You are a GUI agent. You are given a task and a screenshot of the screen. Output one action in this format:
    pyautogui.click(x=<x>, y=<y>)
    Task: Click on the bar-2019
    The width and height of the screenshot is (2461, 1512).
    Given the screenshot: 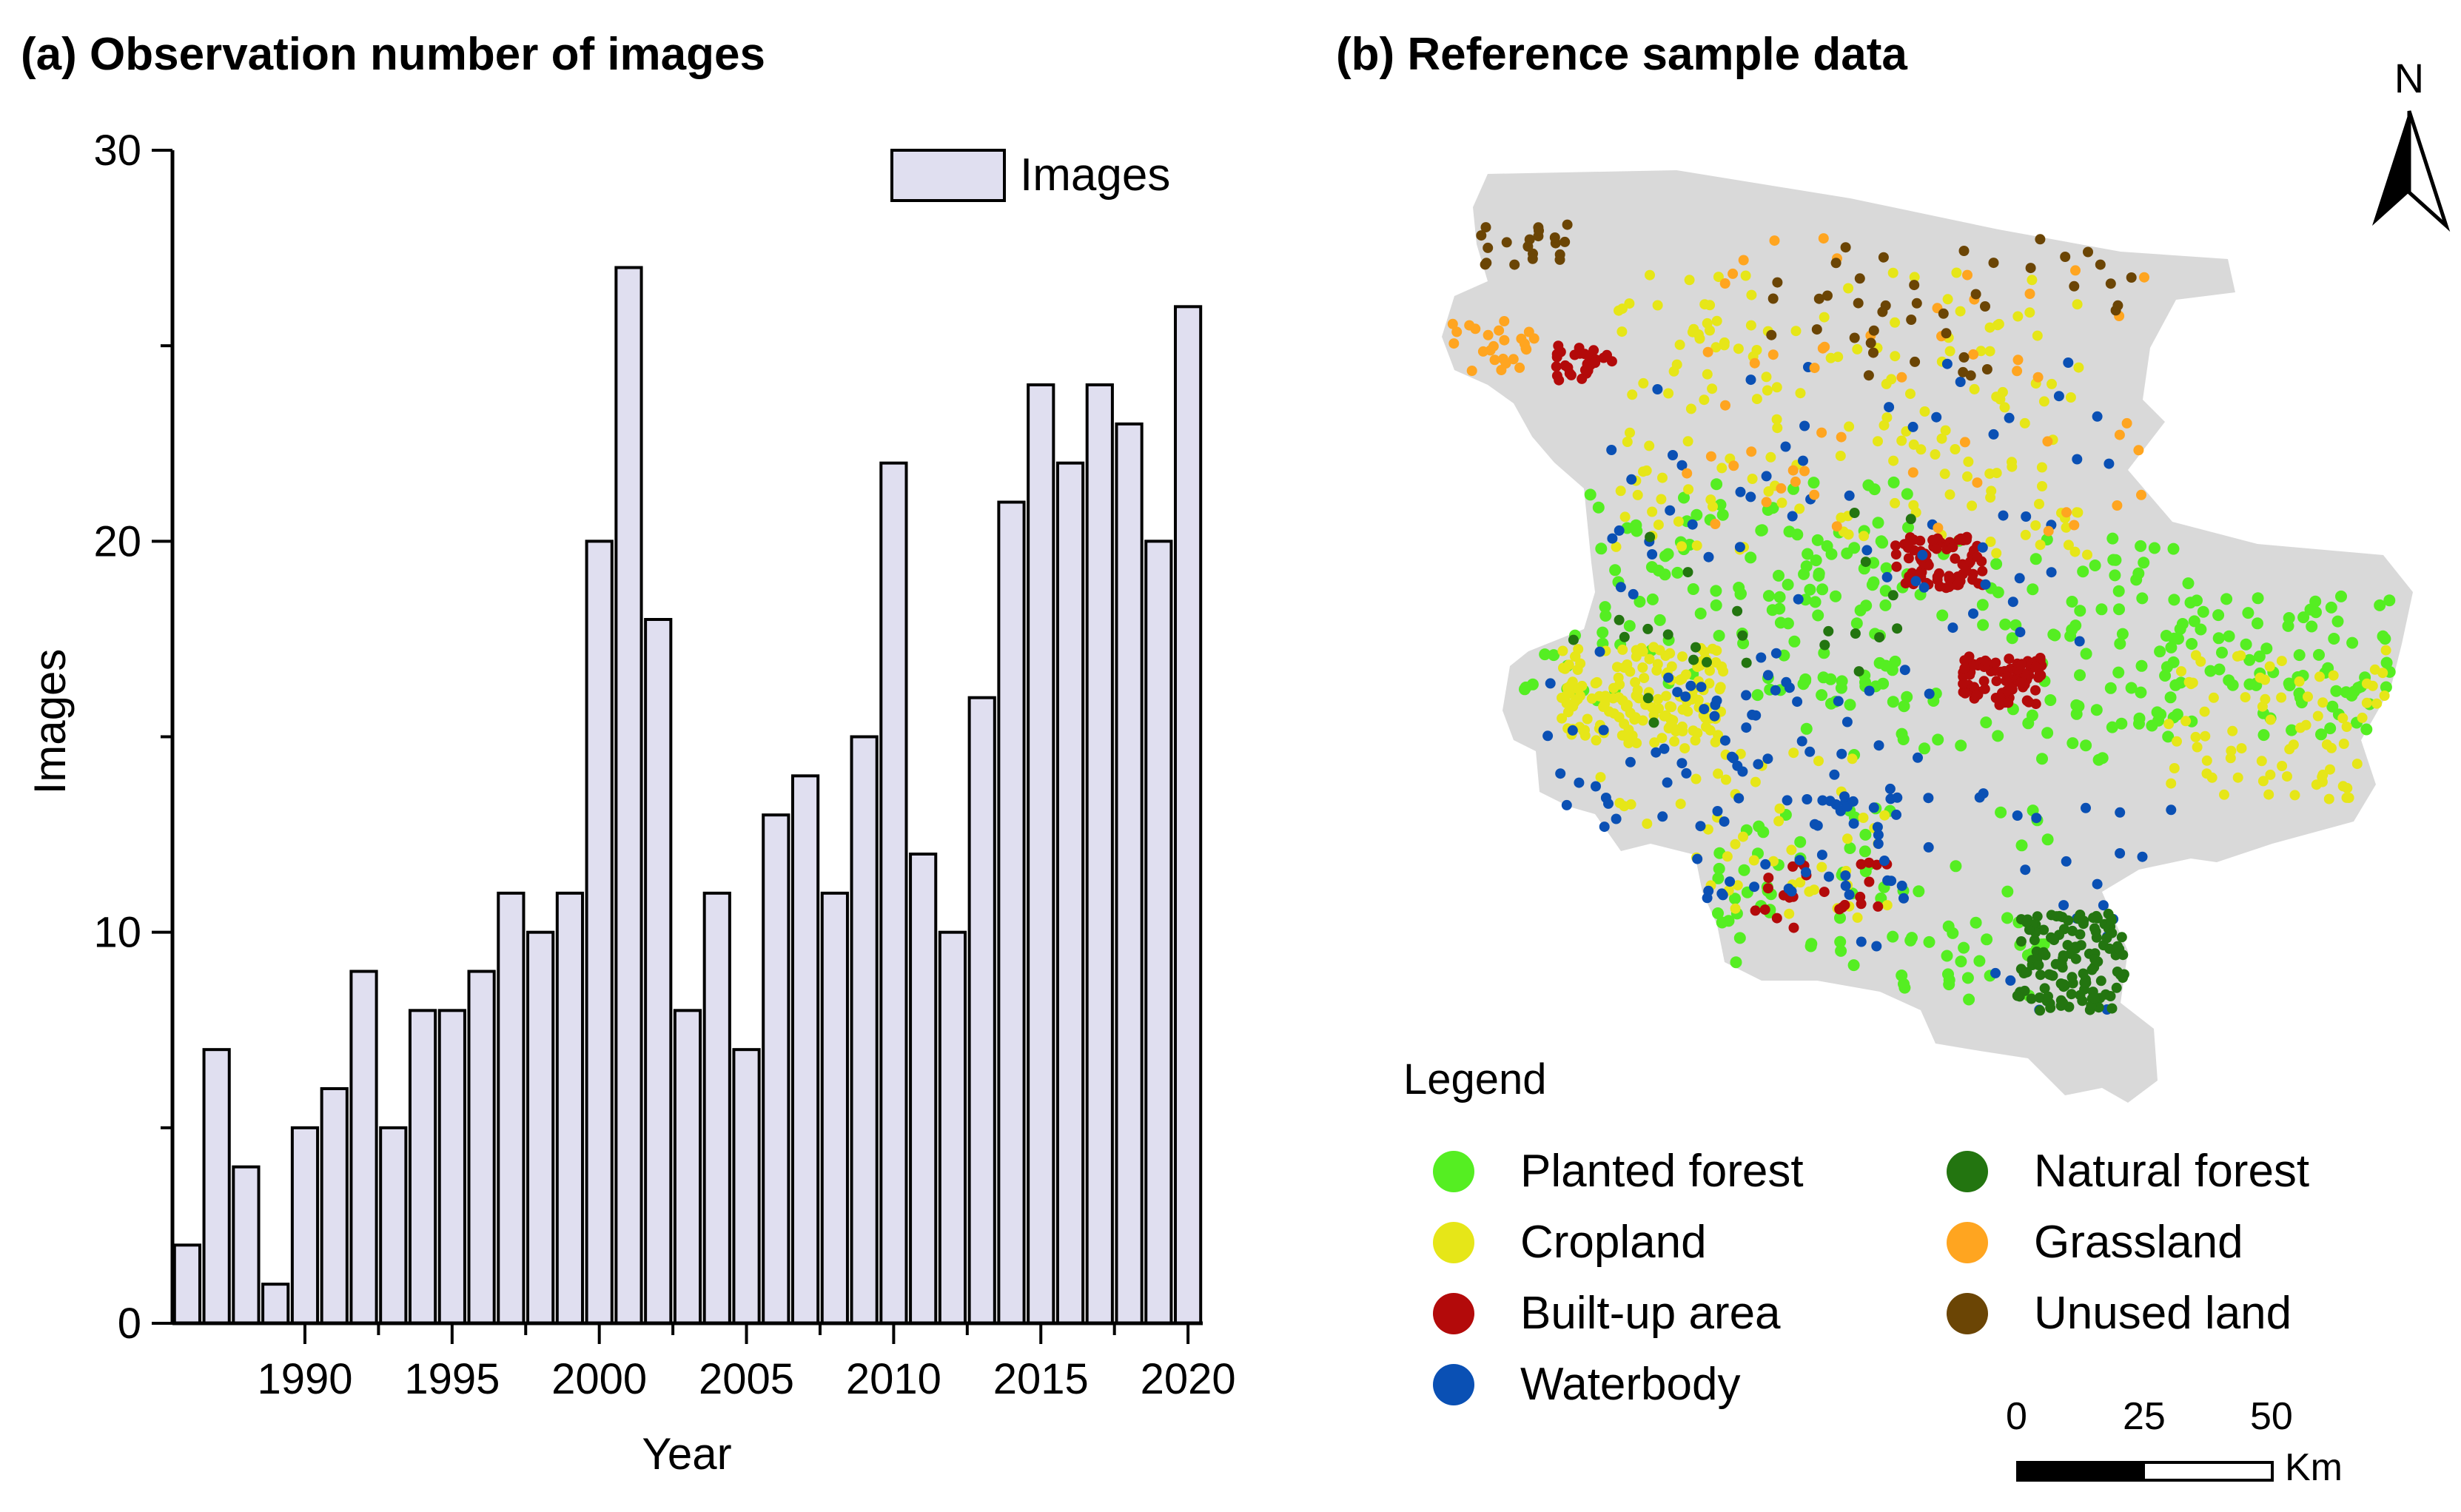 What is the action you would take?
    pyautogui.click(x=1158, y=932)
    